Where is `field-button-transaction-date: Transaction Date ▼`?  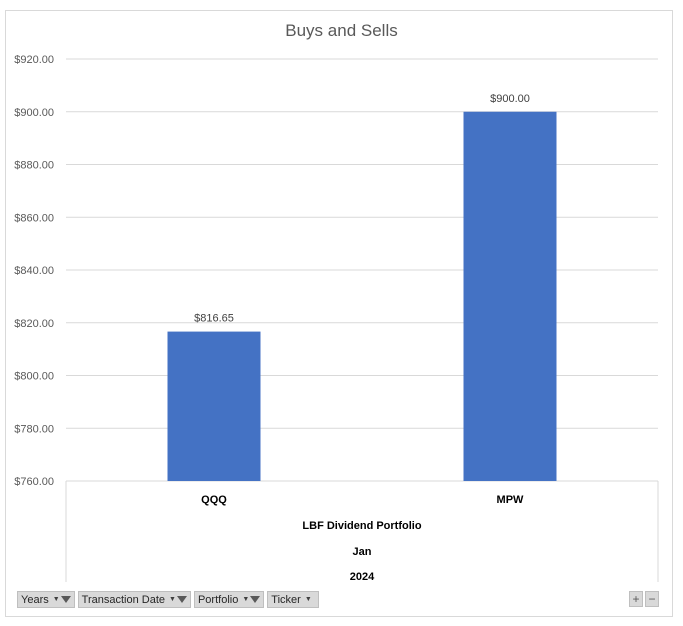
field-button-transaction-date: Transaction Date ▼ is located at coordinates (134, 599).